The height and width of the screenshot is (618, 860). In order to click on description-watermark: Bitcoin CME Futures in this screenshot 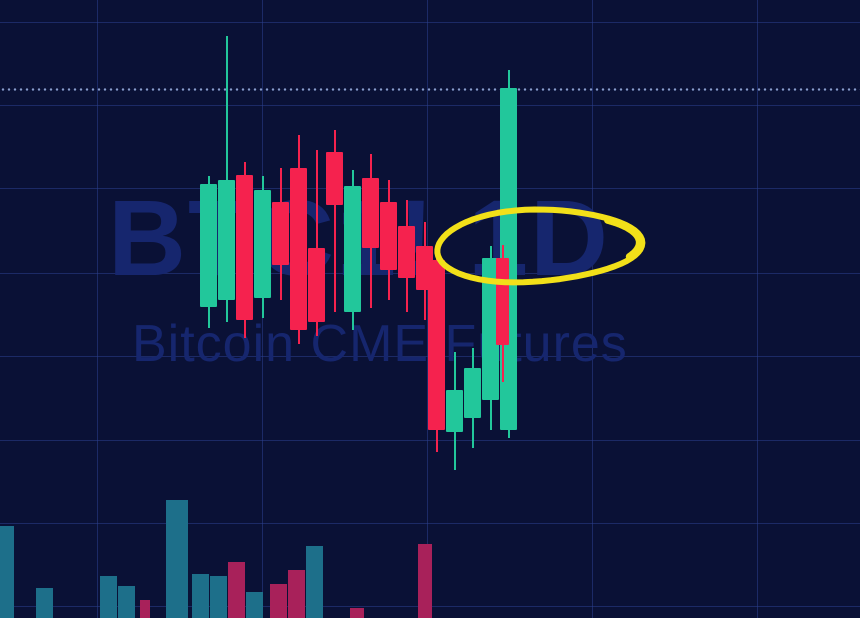, I will do `click(380, 344)`.